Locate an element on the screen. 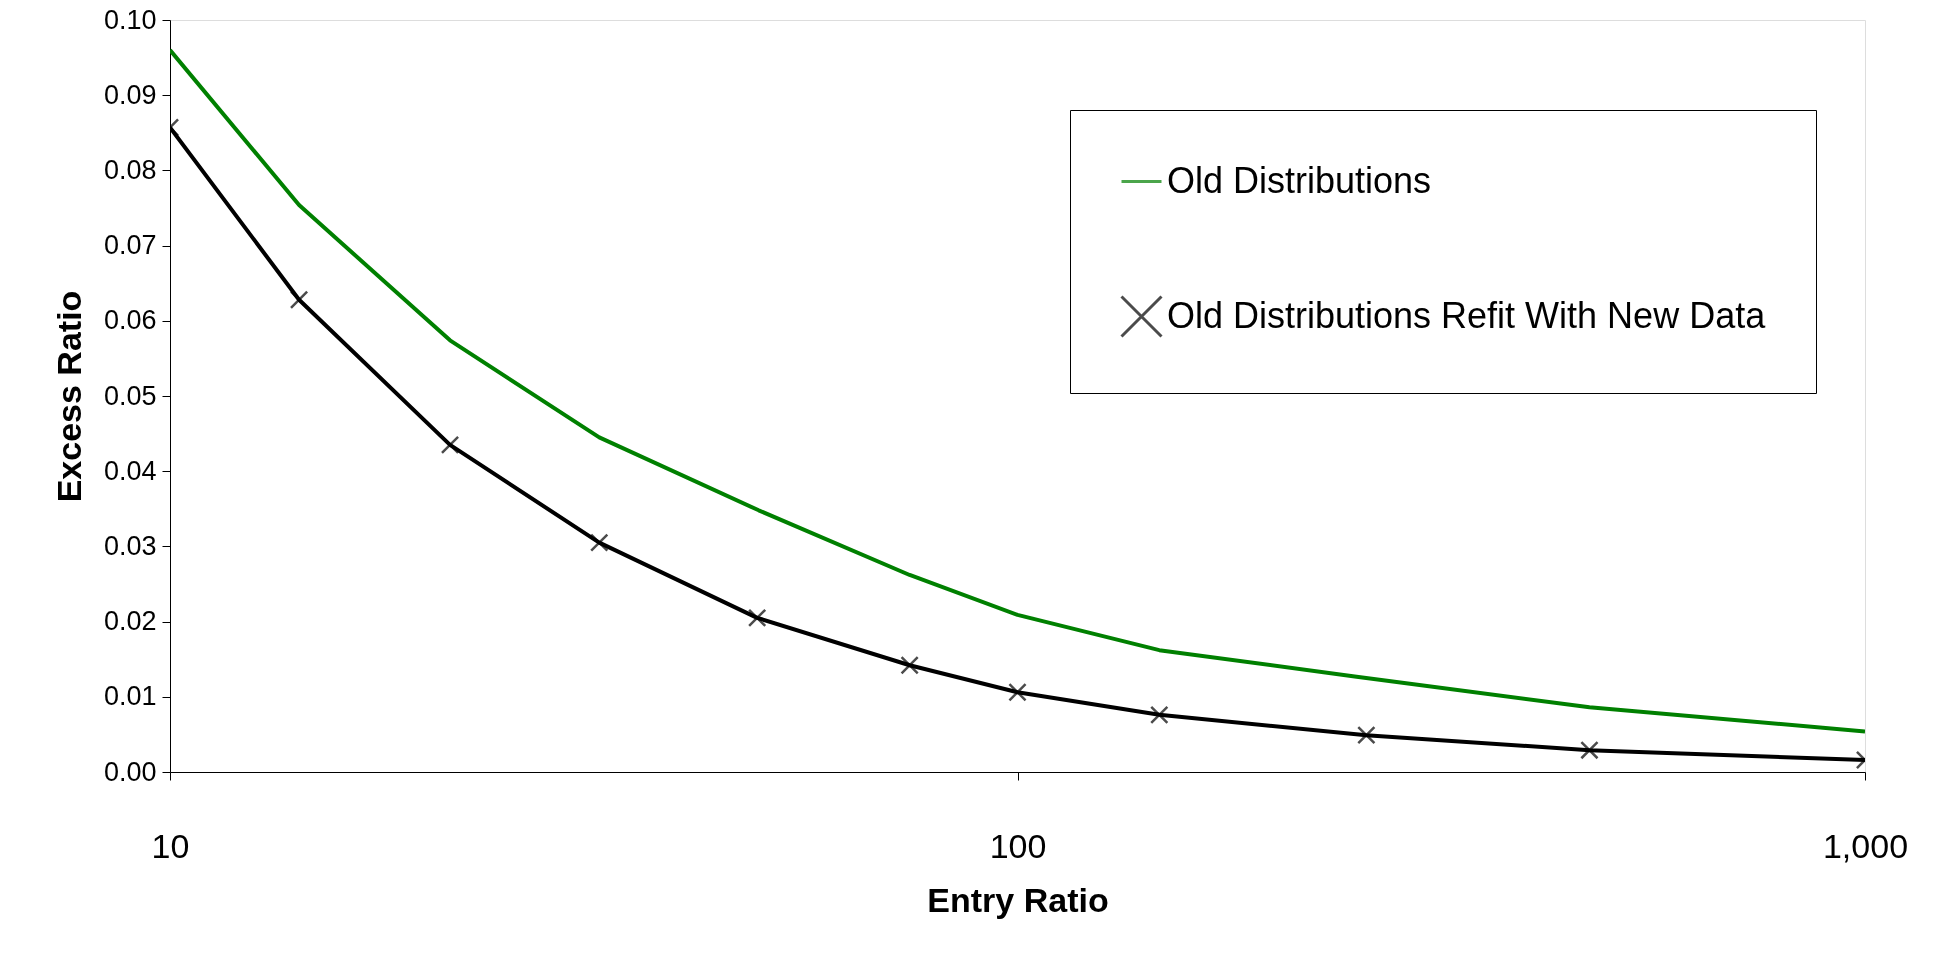 The image size is (1957, 965). x-tick-label: 10 is located at coordinates (170, 845).